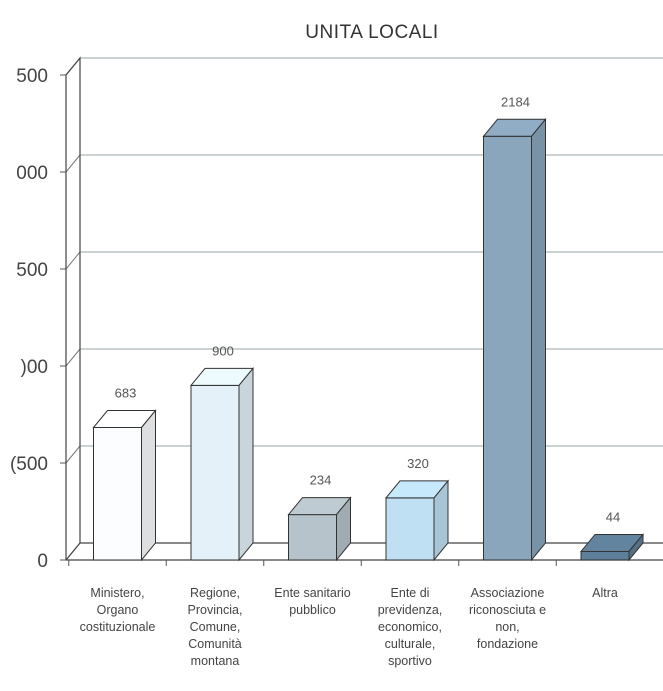 This screenshot has width=663, height=691. What do you see at coordinates (312, 593) in the screenshot?
I see `x-tick-label: Ente sanitario` at bounding box center [312, 593].